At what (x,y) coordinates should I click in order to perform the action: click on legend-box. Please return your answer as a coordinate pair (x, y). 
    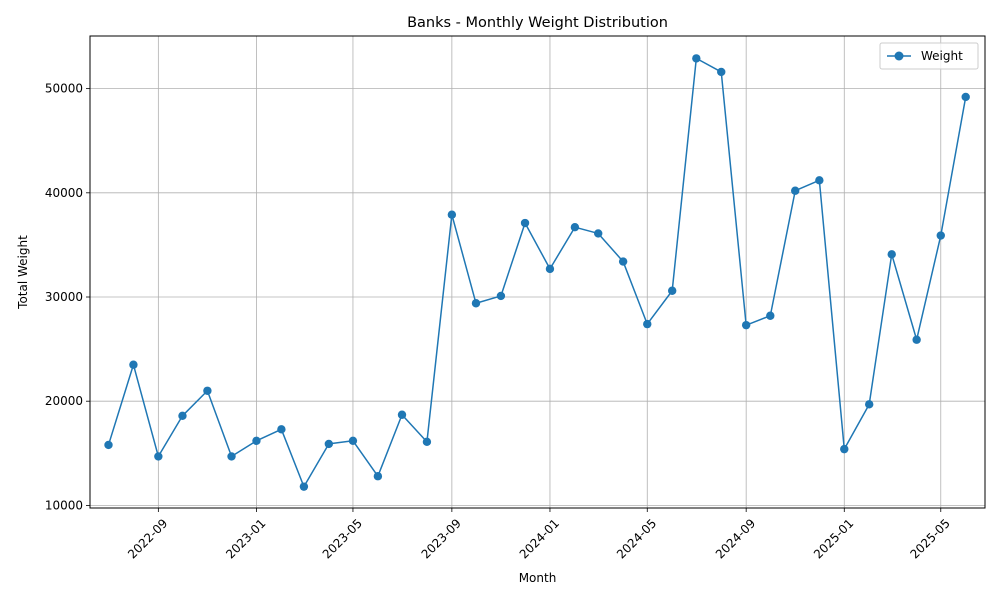
    Looking at the image, I should click on (929, 56).